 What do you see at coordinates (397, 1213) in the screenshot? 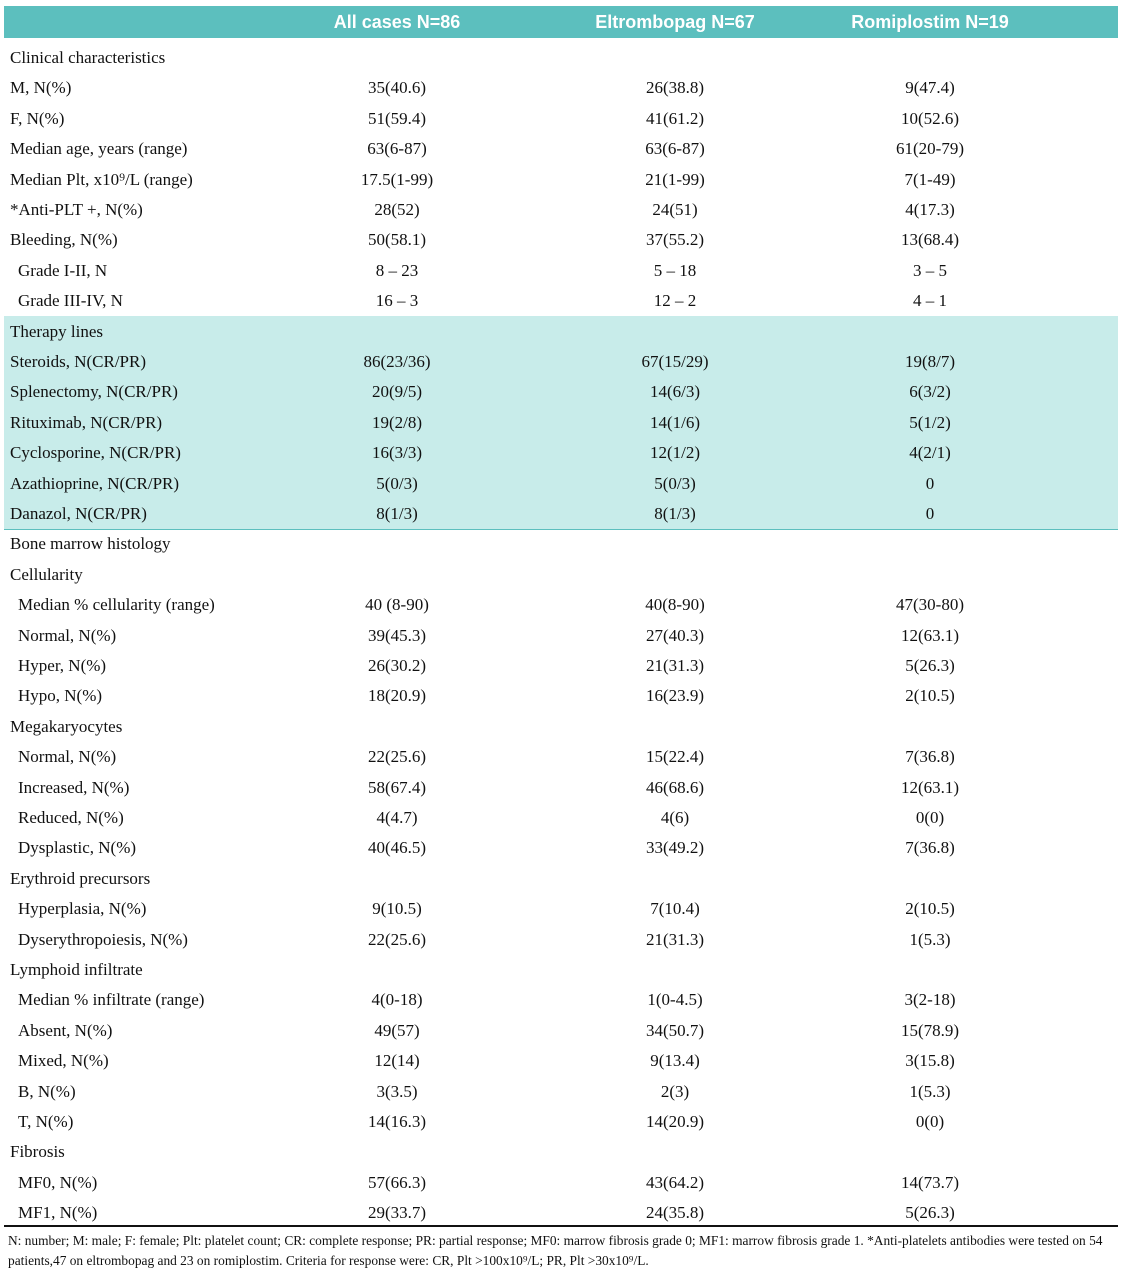
I see `cell-value: 29(33.7)` at bounding box center [397, 1213].